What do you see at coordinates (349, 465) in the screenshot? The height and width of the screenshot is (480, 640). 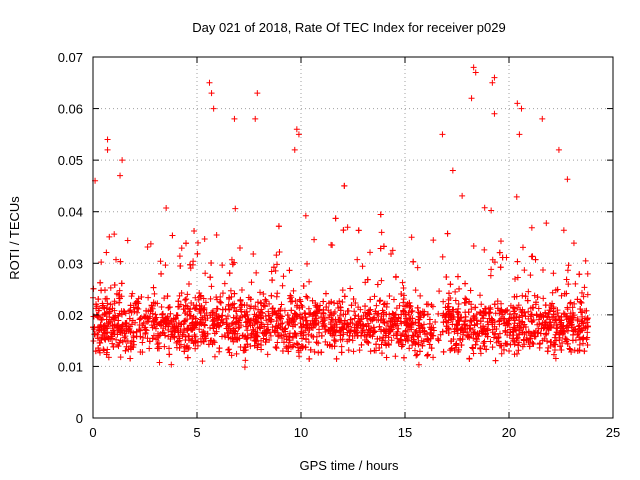 I see `x-axis-label: GPS time / hours` at bounding box center [349, 465].